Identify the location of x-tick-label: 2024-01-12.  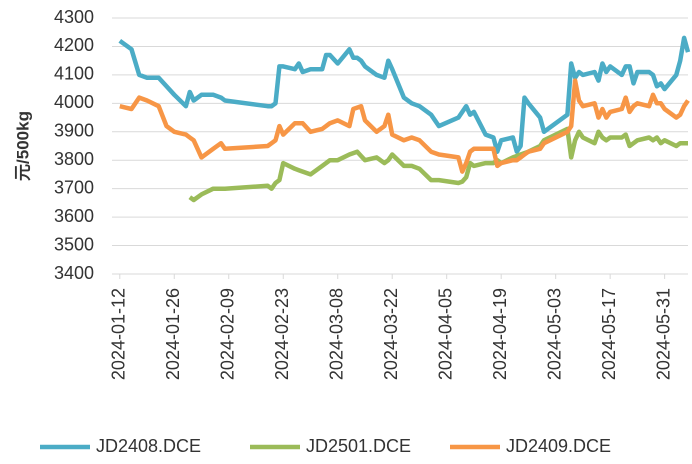
(119, 334).